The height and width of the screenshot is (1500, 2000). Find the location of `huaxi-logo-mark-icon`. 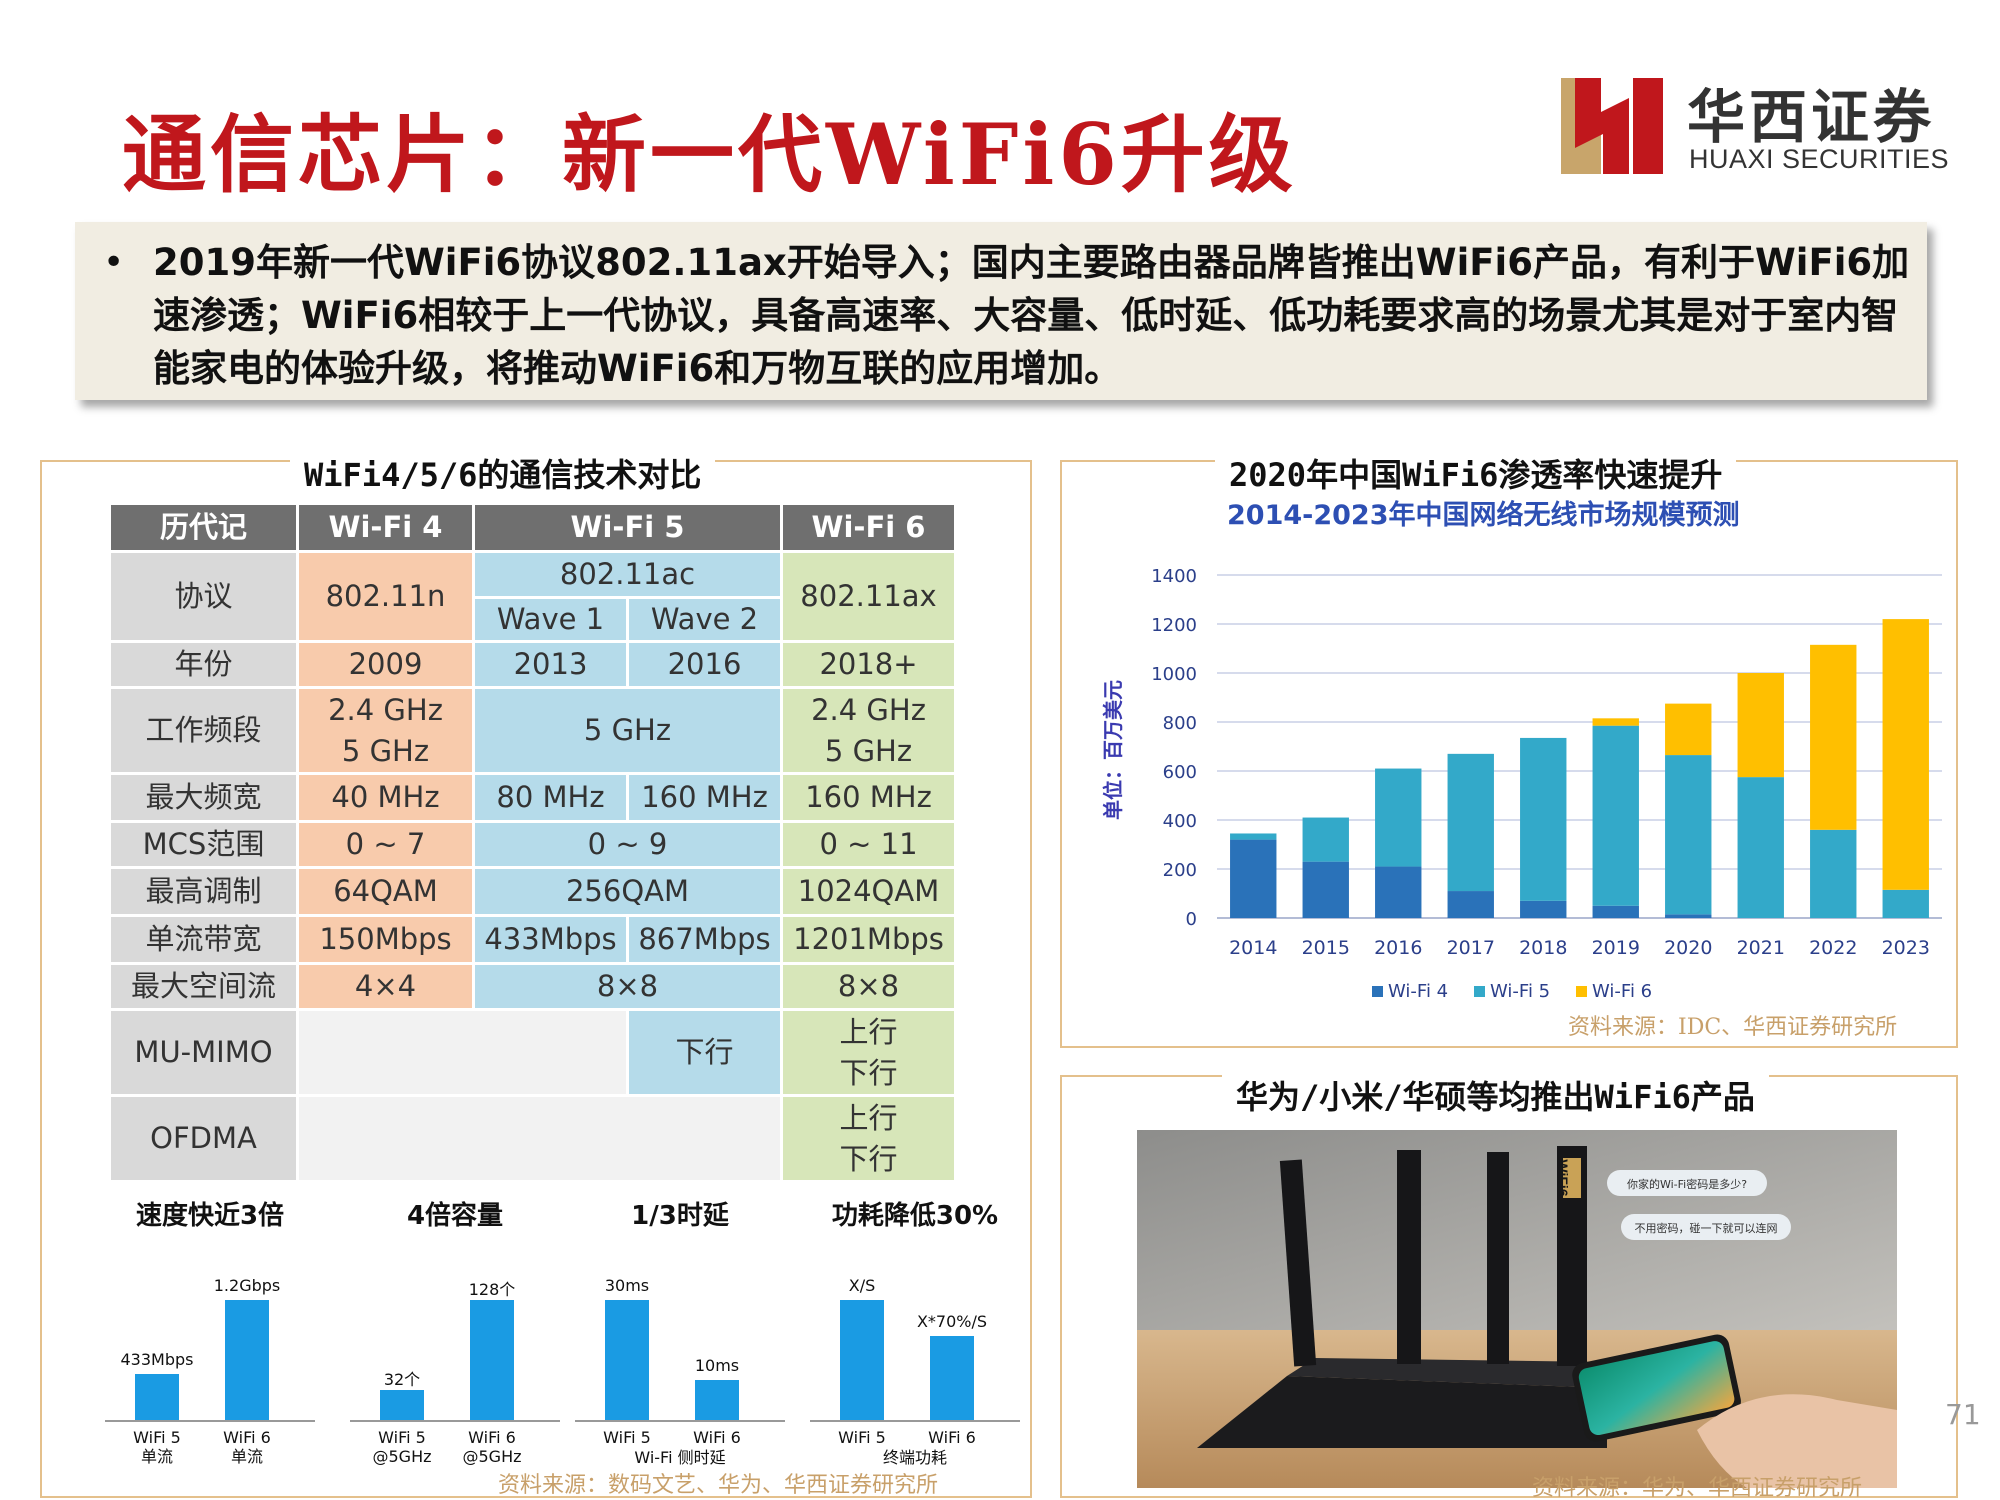

huaxi-logo-mark-icon is located at coordinates (1612, 126).